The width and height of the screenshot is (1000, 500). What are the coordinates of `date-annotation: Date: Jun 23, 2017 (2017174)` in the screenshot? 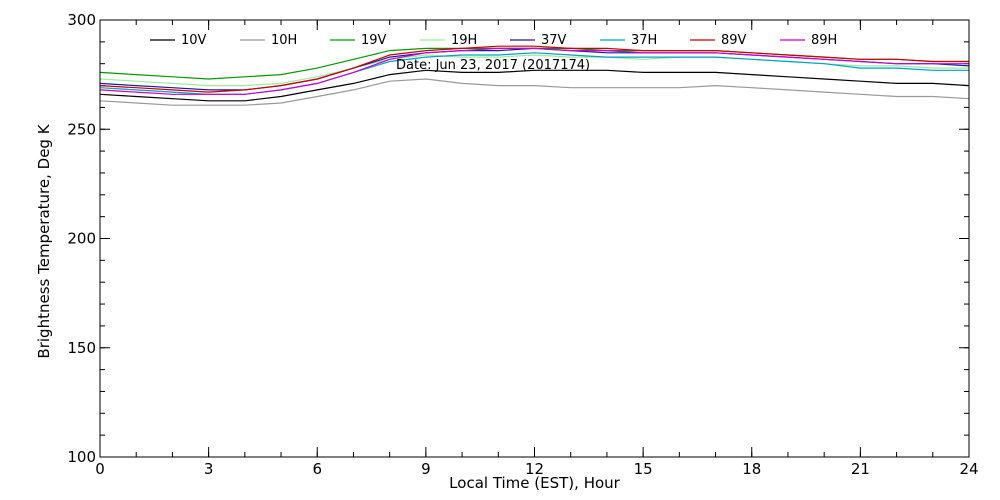 It's located at (493, 65).